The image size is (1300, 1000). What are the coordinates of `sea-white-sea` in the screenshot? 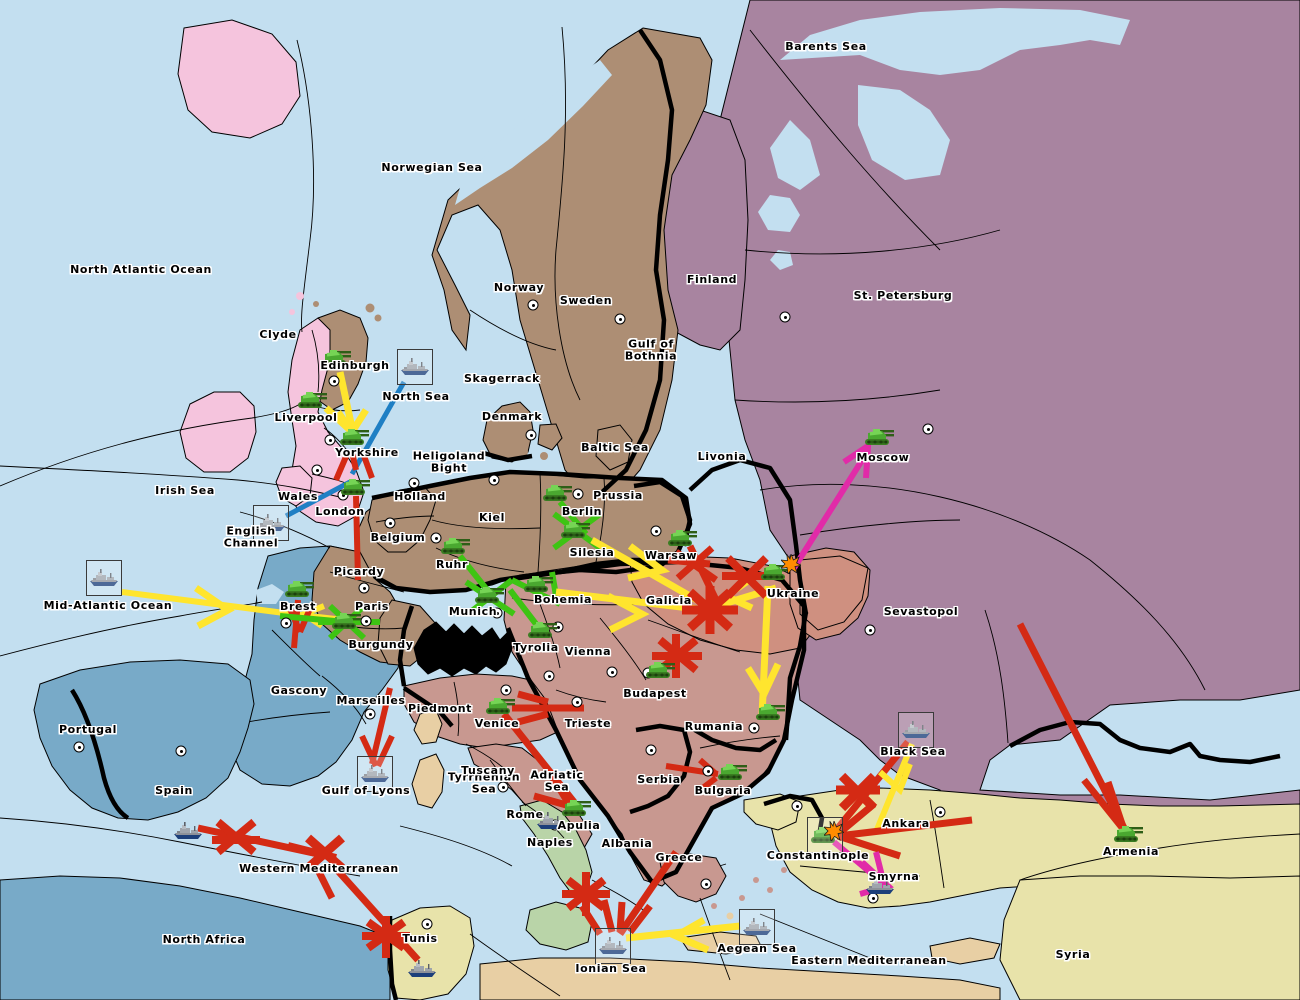 It's located at (904, 132).